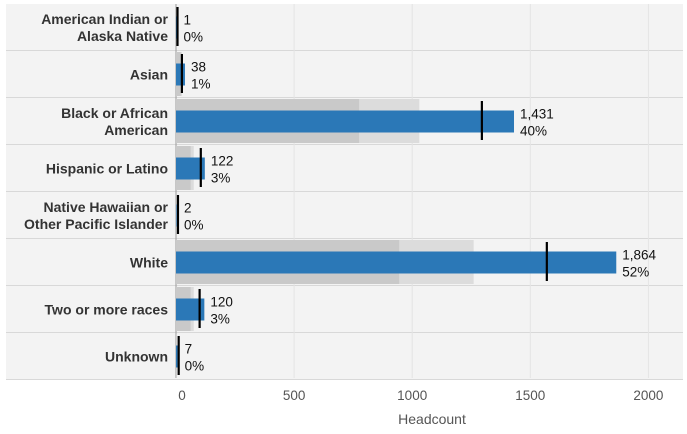  Describe the element at coordinates (104, 19) in the screenshot. I see `category-label: American Indian or` at that location.